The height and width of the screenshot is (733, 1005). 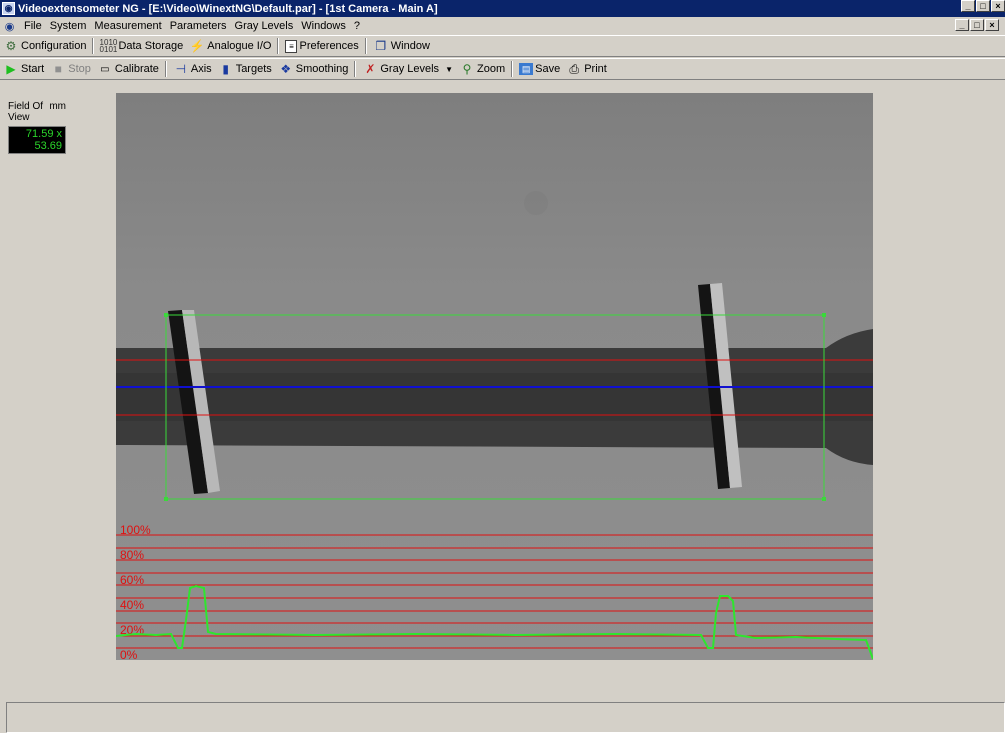 What do you see at coordinates (8, 8) in the screenshot?
I see `app-icon: ◉` at bounding box center [8, 8].